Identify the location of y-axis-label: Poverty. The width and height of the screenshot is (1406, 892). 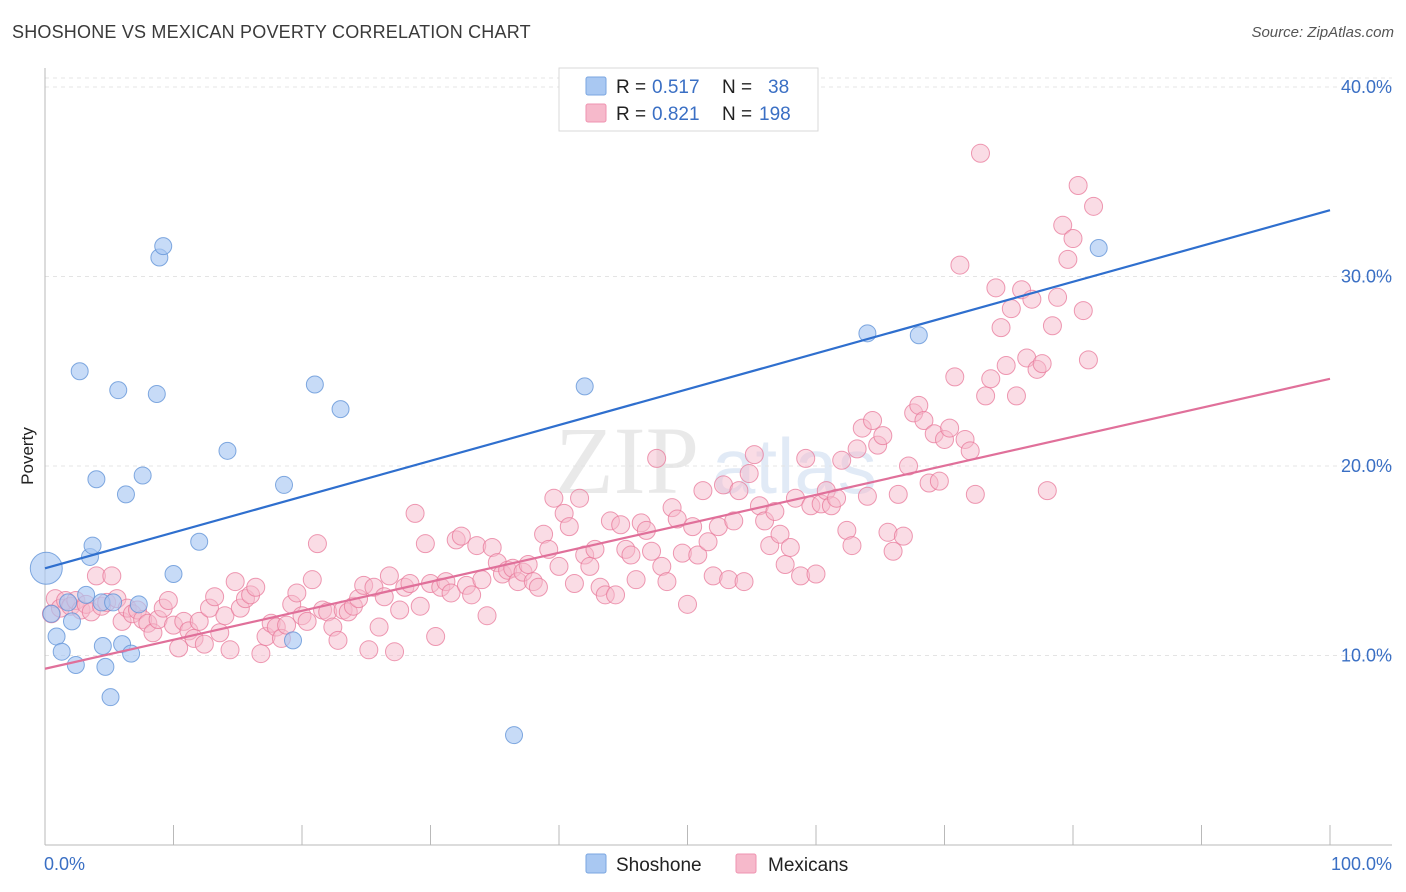
(27, 456).